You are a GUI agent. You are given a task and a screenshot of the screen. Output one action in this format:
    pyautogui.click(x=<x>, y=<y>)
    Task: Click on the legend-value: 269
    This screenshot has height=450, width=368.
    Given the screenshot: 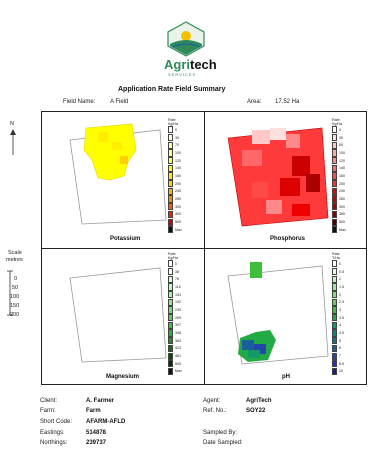 What is the action you would take?
    pyautogui.click(x=178, y=317)
    